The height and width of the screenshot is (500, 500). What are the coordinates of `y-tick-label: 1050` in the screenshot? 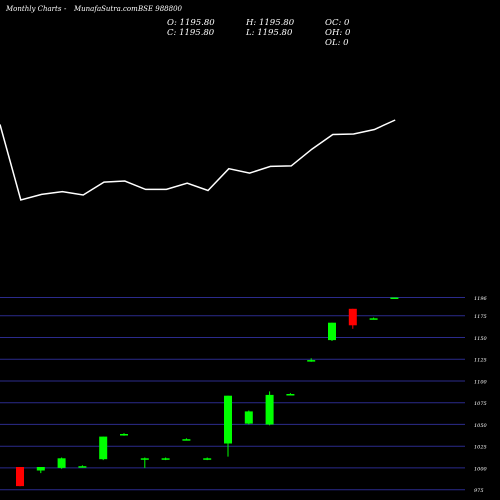 It's located at (481, 426).